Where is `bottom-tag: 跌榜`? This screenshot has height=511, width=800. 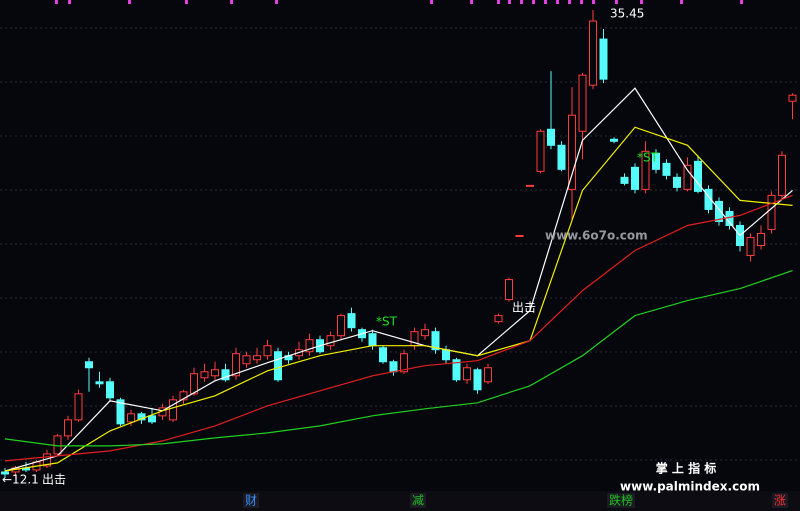
bottom-tag: 跌榜 is located at coordinates (621, 500).